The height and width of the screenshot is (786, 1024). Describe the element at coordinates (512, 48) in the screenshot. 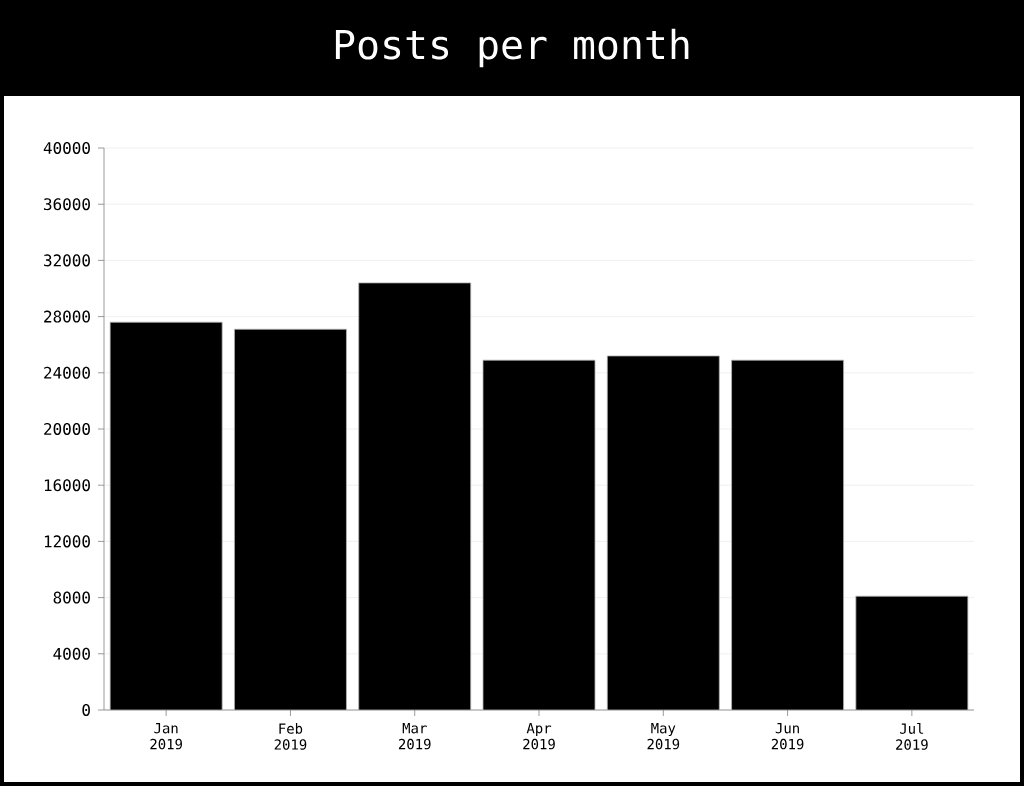

I see `chart-title: Posts per month` at that location.